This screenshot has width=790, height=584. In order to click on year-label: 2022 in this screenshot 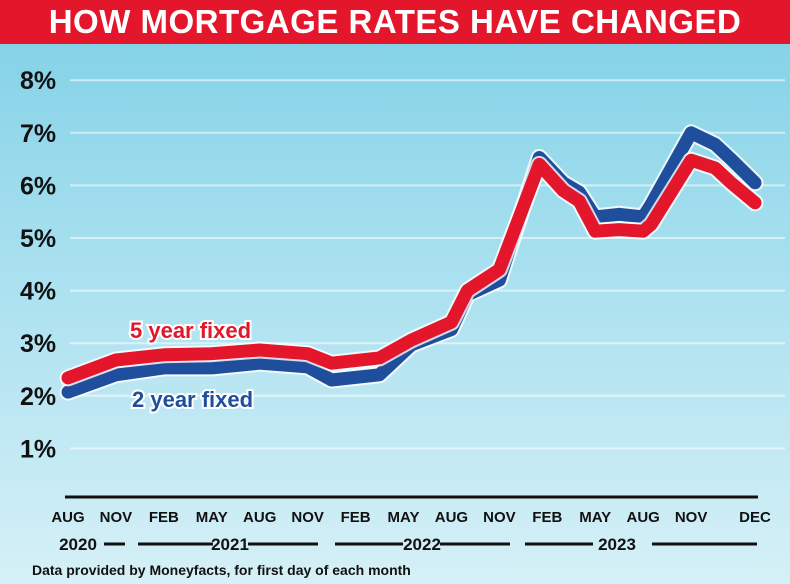, I will do `click(422, 544)`.